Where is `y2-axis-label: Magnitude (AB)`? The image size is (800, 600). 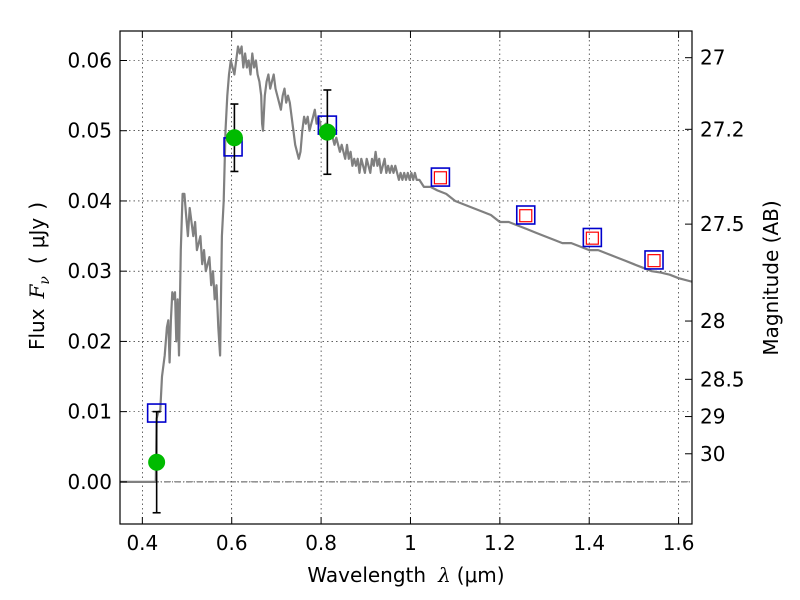
y2-axis-label: Magnitude (AB) is located at coordinates (771, 277).